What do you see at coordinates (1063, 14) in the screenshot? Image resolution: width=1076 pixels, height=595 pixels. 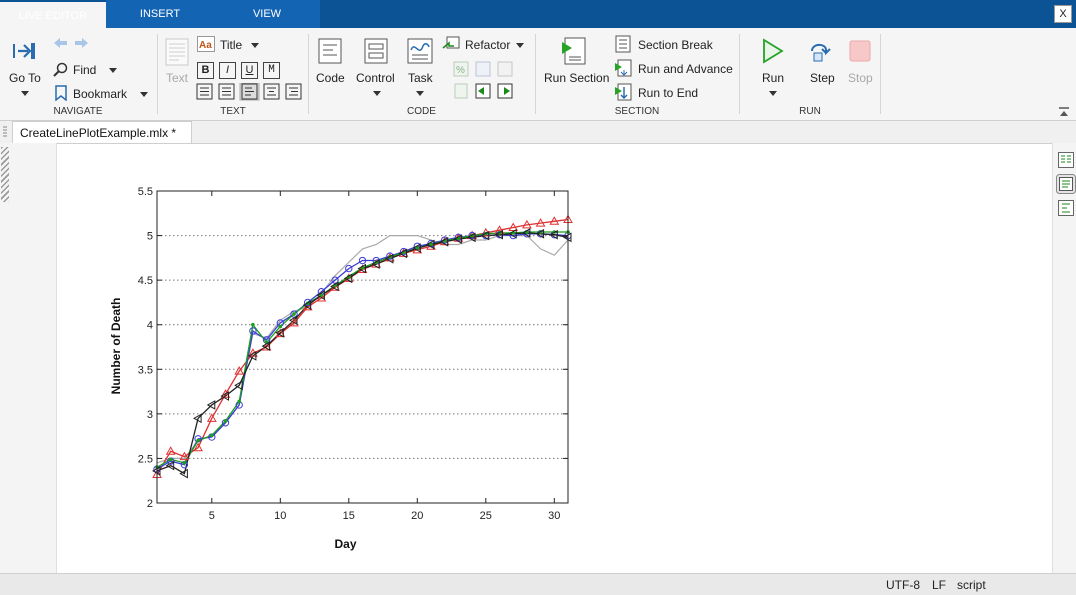 I see `close-button: X` at bounding box center [1063, 14].